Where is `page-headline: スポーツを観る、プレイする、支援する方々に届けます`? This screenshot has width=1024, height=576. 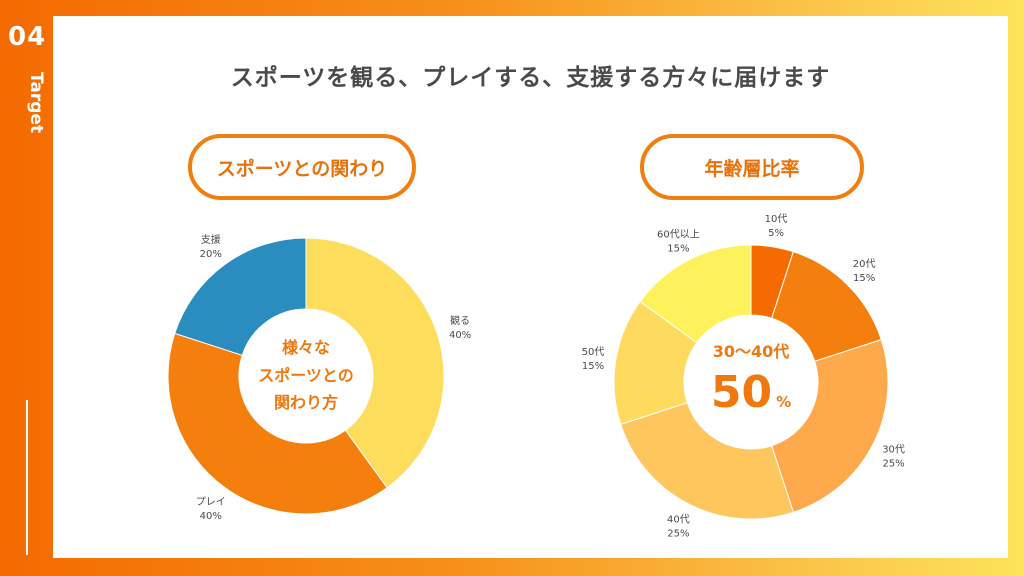
page-headline: スポーツを観る、プレイする、支援する方々に届けます is located at coordinates (530, 78).